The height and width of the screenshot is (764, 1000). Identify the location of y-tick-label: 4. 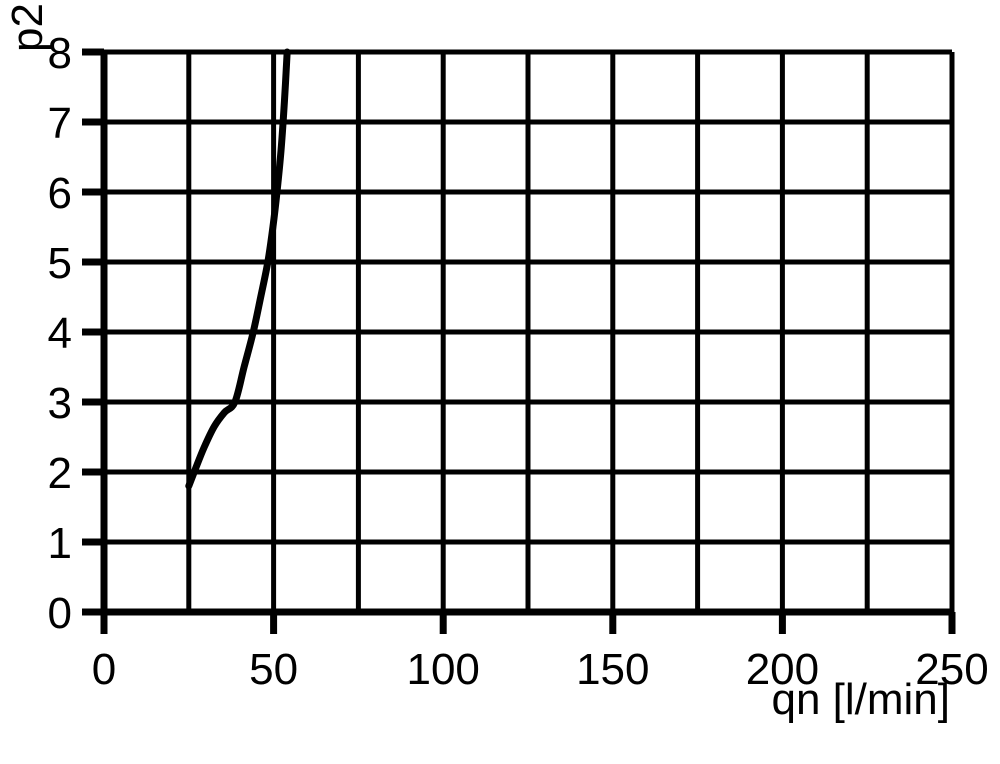
(60, 333).